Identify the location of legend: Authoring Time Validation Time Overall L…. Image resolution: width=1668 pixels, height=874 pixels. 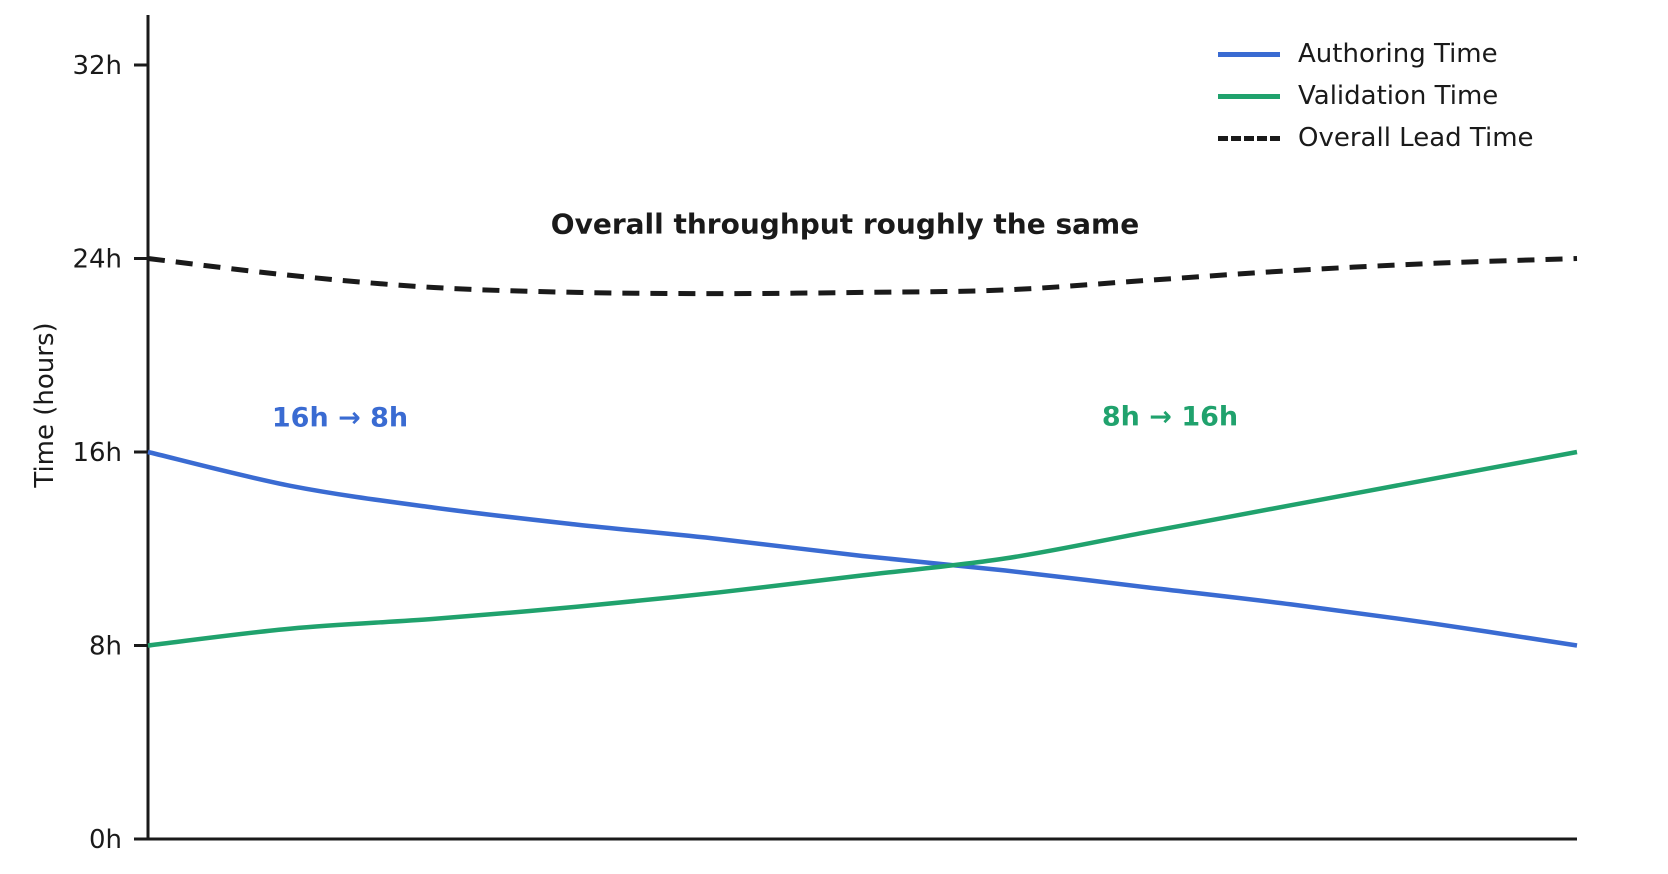
(1376, 96).